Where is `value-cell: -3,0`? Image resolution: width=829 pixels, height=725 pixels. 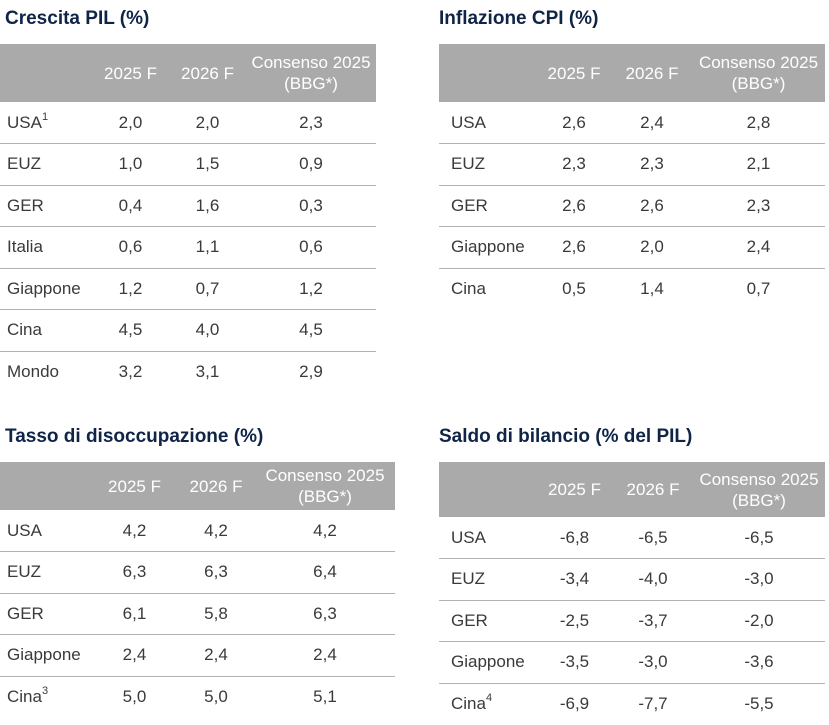 value-cell: -3,0 is located at coordinates (759, 579).